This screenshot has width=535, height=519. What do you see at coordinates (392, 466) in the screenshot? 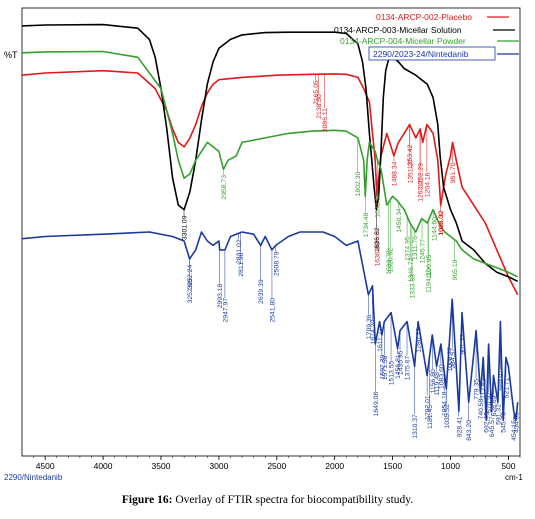
I see `x-tick-label: 1500` at bounding box center [392, 466].